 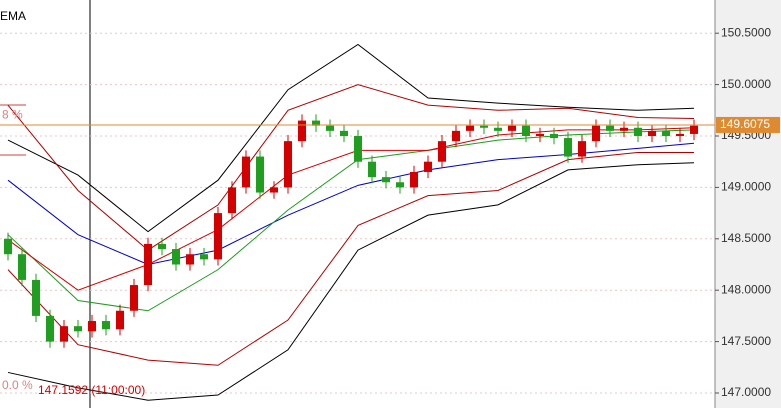 What do you see at coordinates (746, 341) in the screenshot?
I see `y-tick-label: 147.5000` at bounding box center [746, 341].